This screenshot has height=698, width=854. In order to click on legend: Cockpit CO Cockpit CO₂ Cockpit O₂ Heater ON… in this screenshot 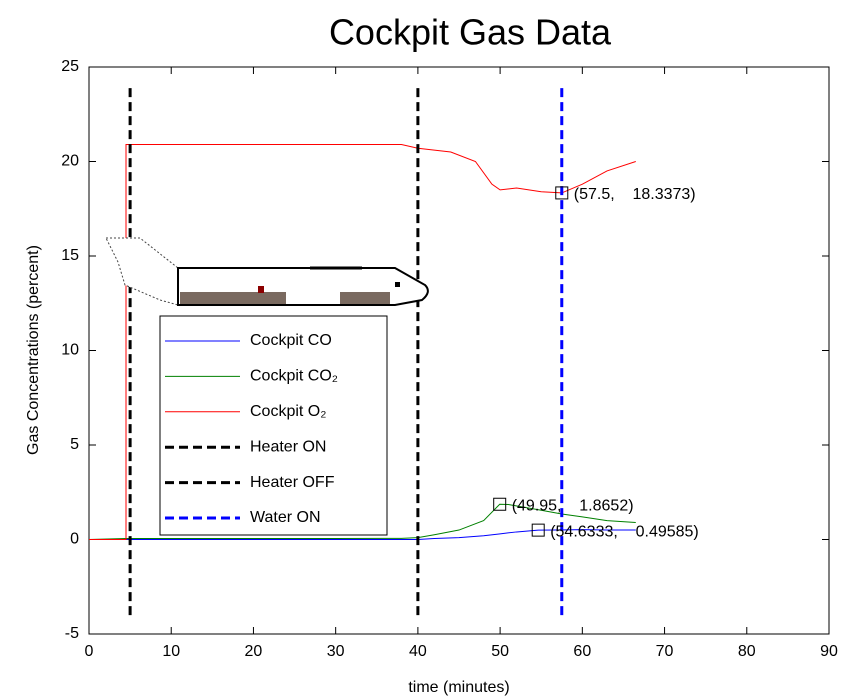, I will do `click(273, 425)`.